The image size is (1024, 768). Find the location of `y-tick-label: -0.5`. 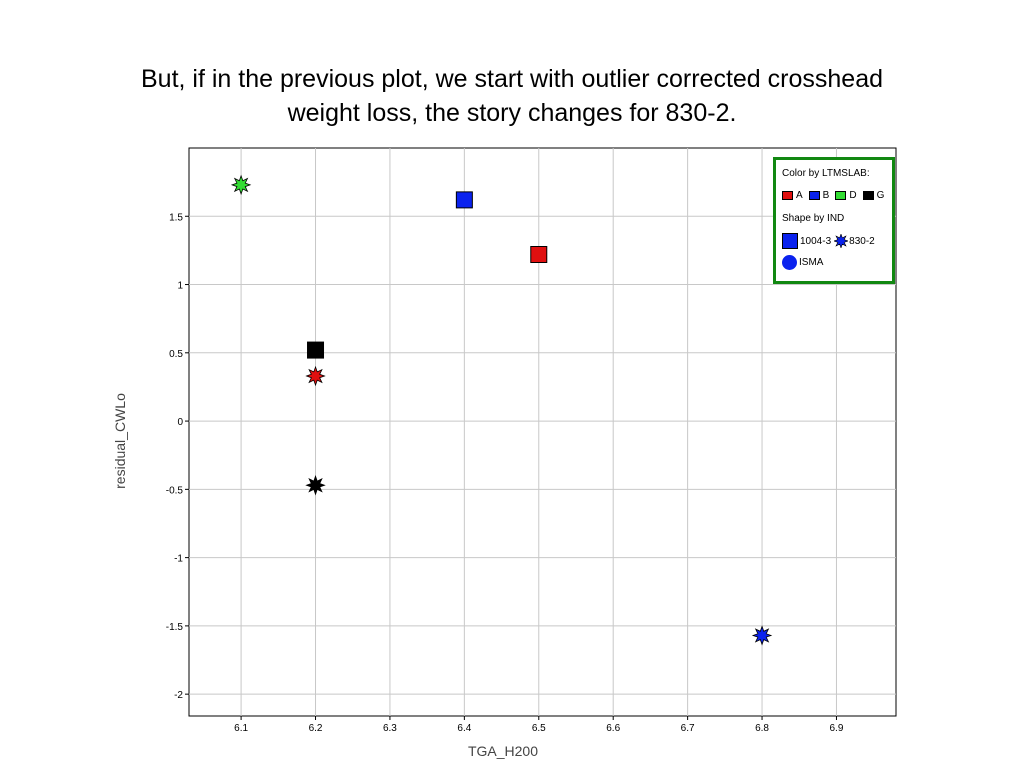

y-tick-label: -0.5 is located at coordinates (175, 490).